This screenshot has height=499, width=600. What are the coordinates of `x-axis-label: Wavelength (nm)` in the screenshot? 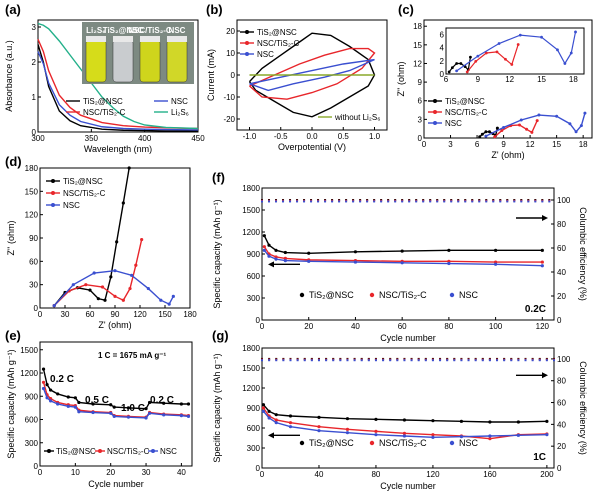 It's located at (118, 149).